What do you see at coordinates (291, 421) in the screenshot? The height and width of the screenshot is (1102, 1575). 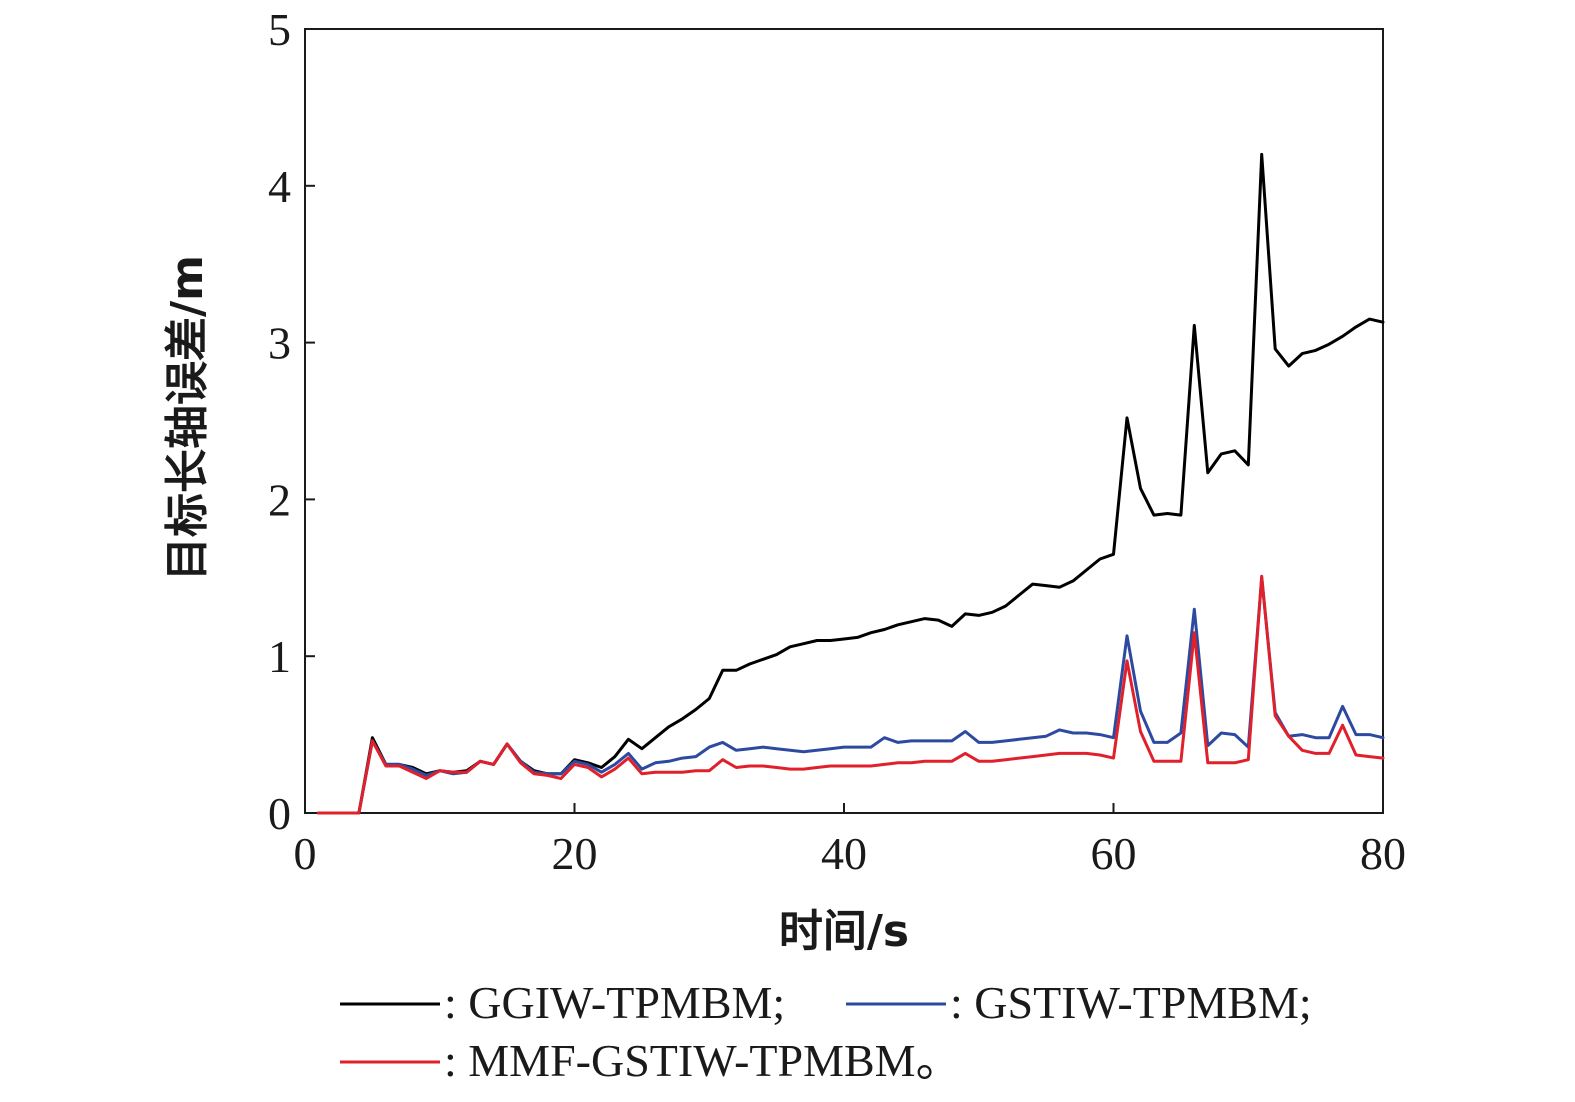 I see `y-axis: 0 1 2 3 4 5` at bounding box center [291, 421].